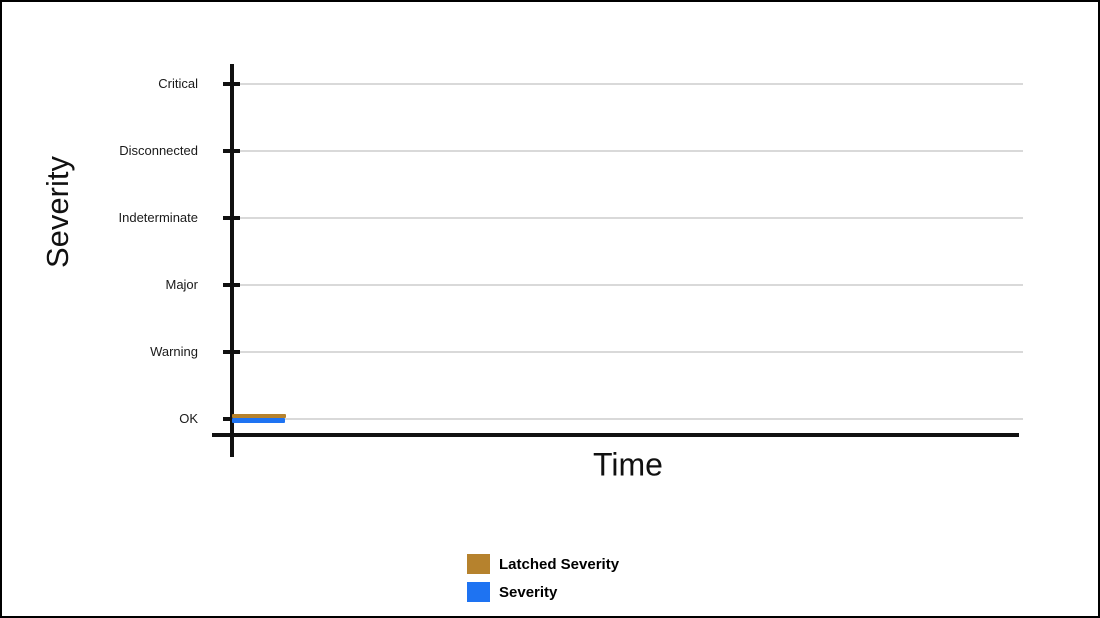 This screenshot has height=618, width=1100. What do you see at coordinates (188, 418) in the screenshot?
I see `y-tick-label: OK` at bounding box center [188, 418].